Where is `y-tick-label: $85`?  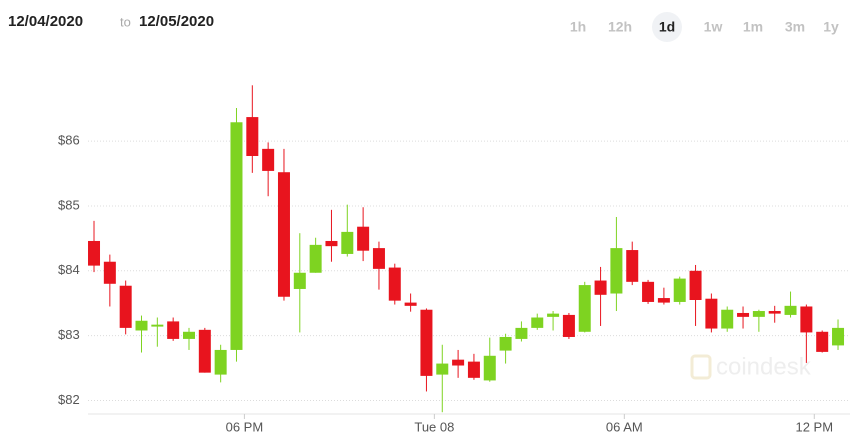
y-tick-label: $85 is located at coordinates (69, 204).